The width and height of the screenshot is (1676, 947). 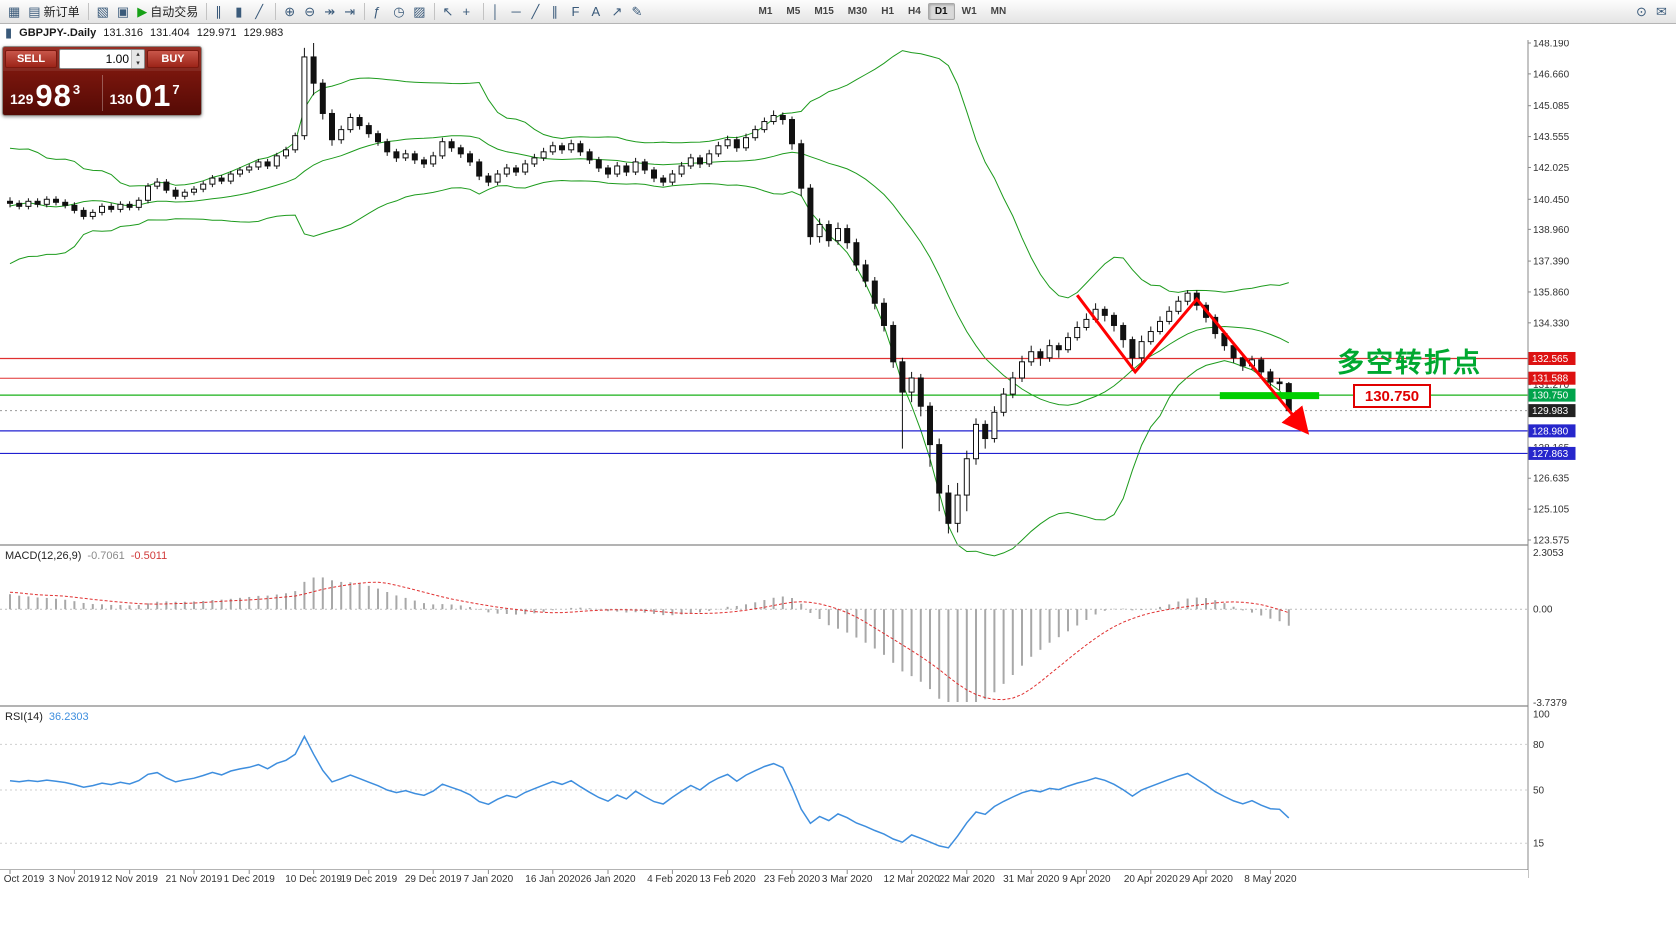 I want to click on text-button: A, so click(x=598, y=12).